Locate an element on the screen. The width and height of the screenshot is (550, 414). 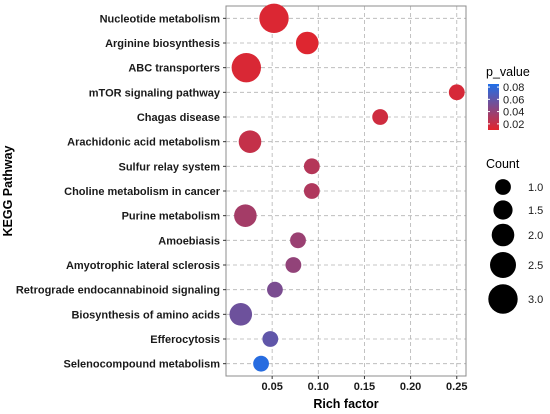
size-legend-label: 1.0 is located at coordinates (535, 188).